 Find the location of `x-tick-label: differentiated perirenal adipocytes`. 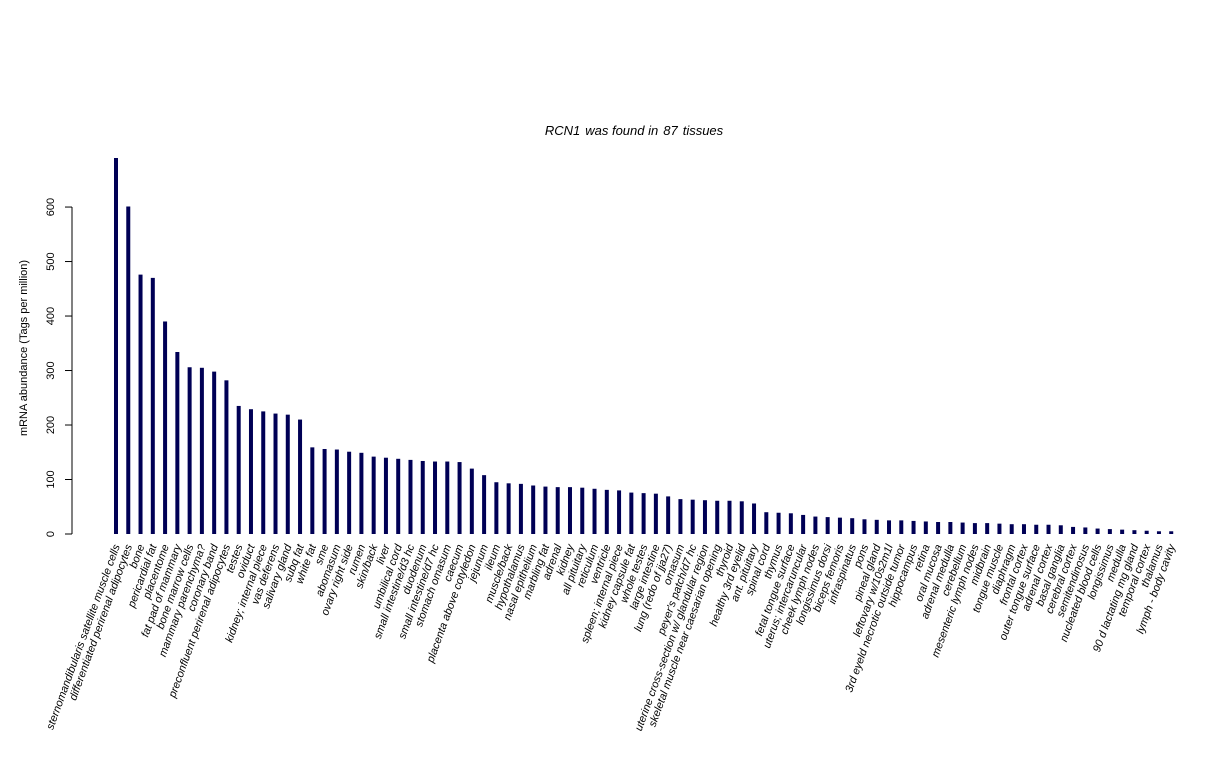

x-tick-label: differentiated perirenal adipocytes is located at coordinates (101, 622).